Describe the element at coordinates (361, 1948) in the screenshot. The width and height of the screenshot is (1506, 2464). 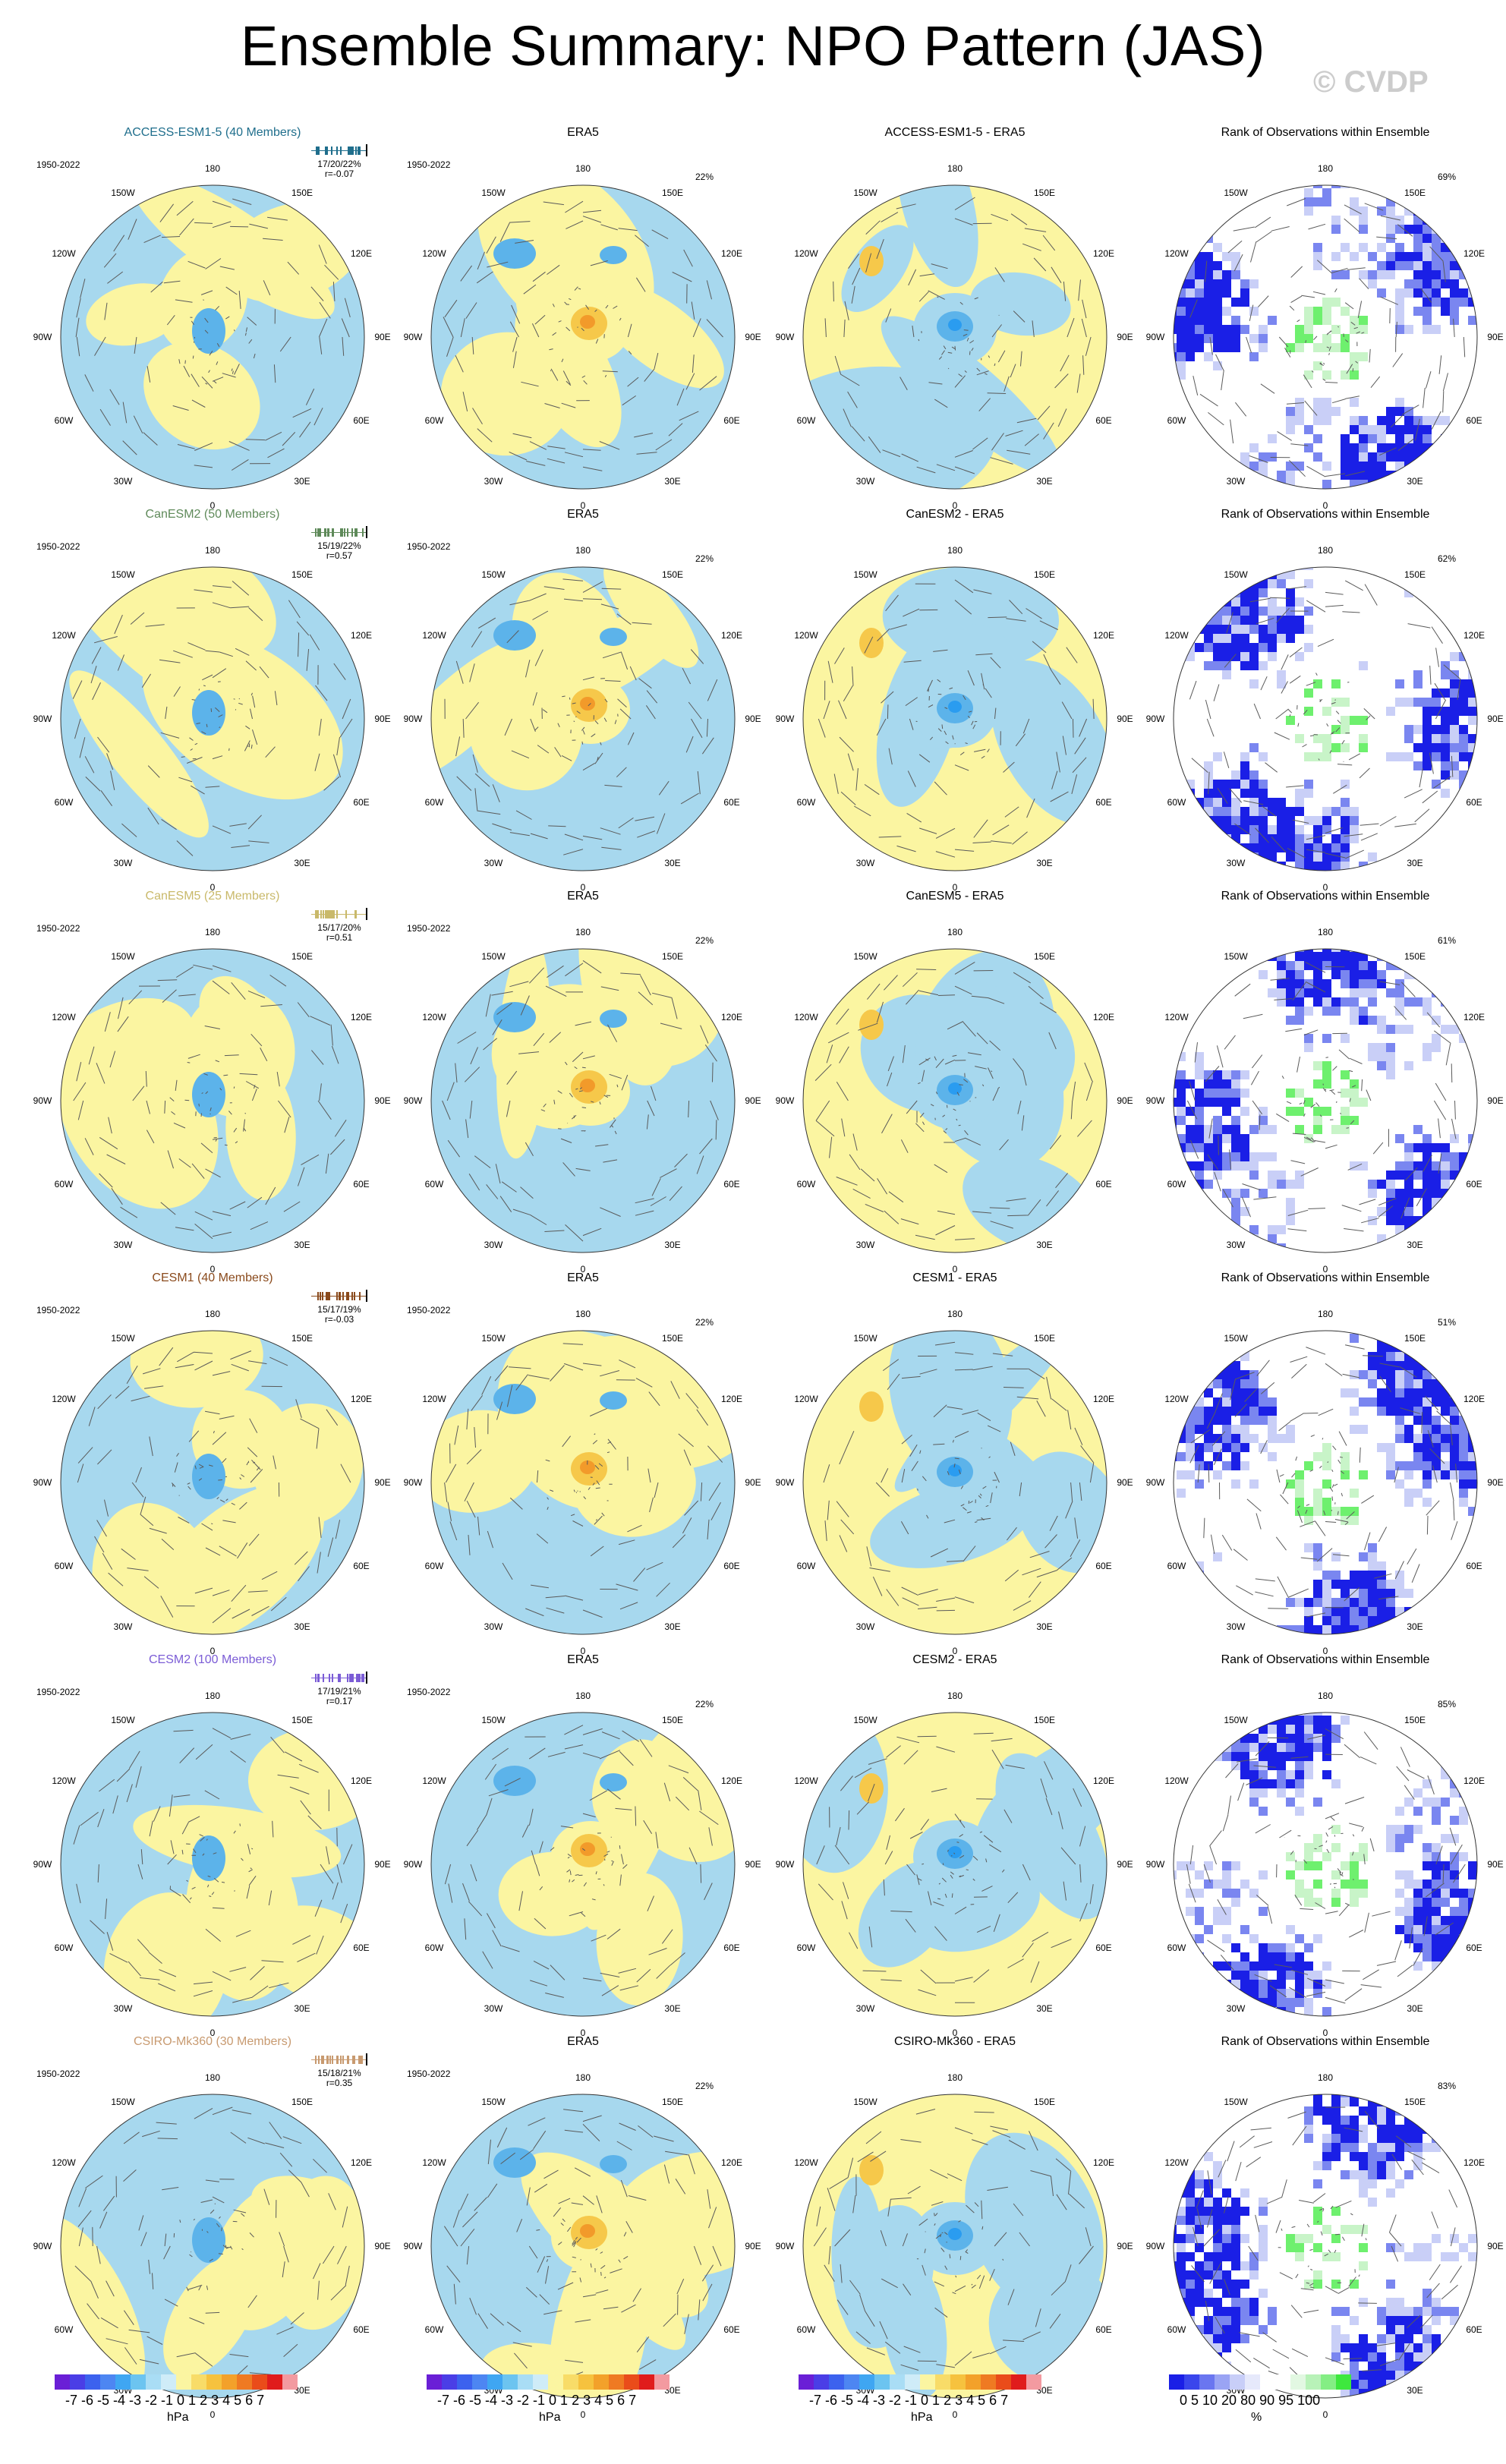
I see `longitude-label: 60E` at that location.